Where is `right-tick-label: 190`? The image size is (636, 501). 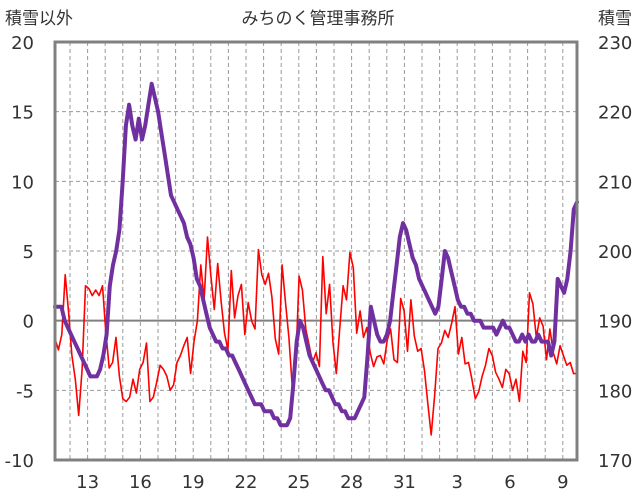
right-tick-label: 190 is located at coordinates (615, 322).